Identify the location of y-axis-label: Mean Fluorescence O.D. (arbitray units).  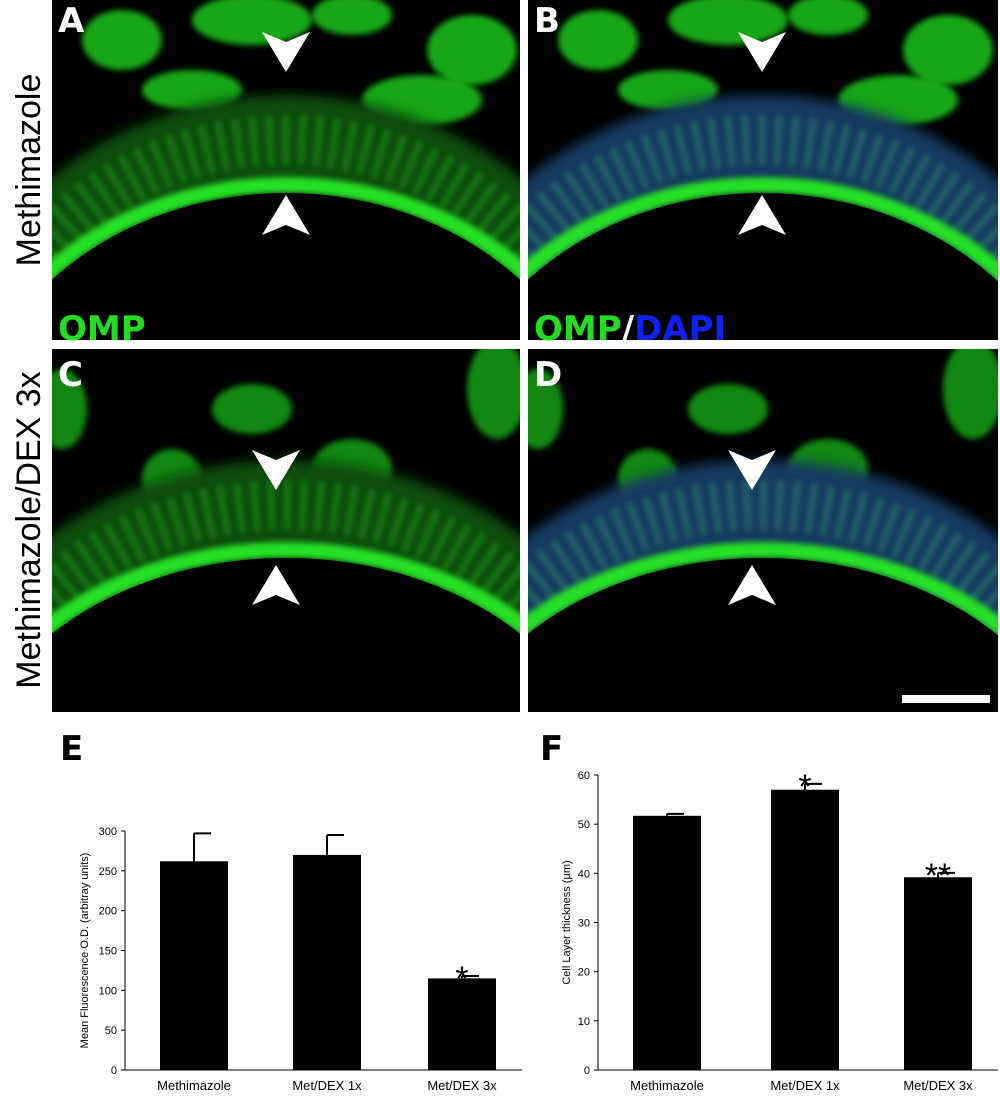
(85, 951).